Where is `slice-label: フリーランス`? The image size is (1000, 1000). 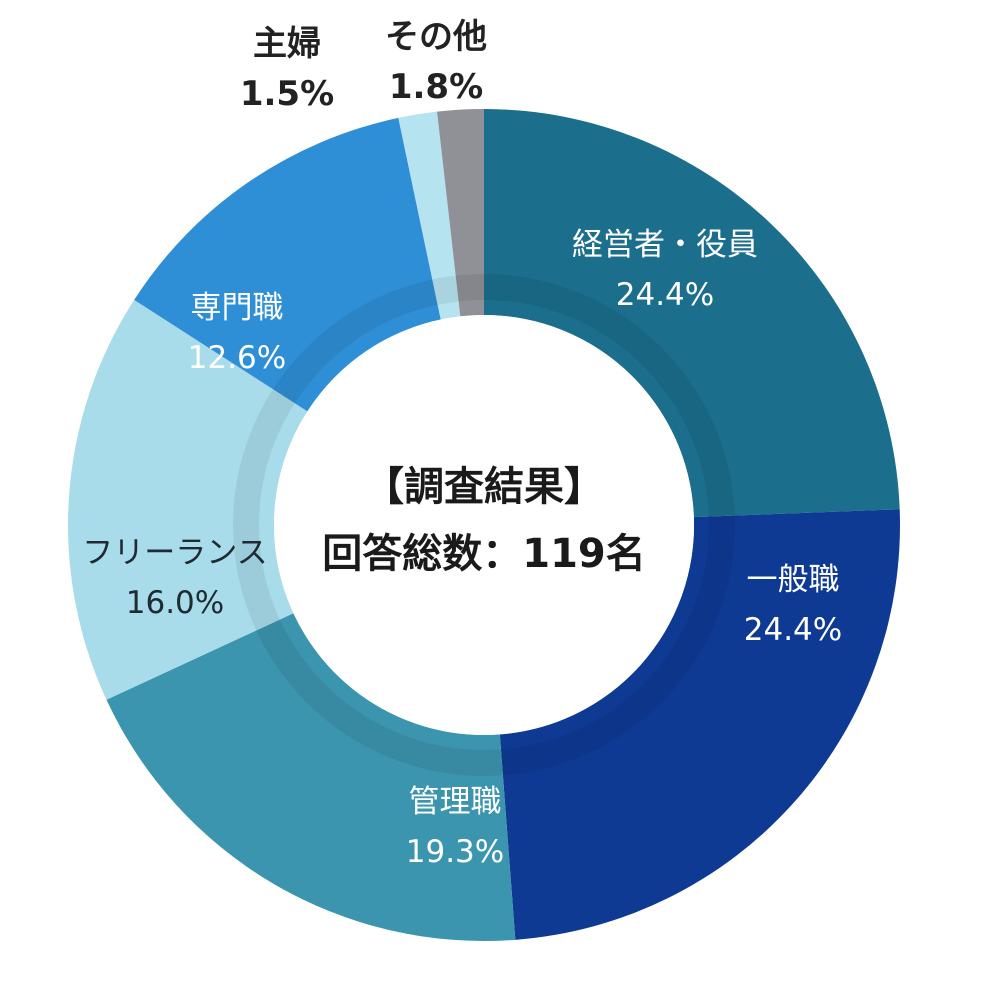 slice-label: フリーランス is located at coordinates (174, 553).